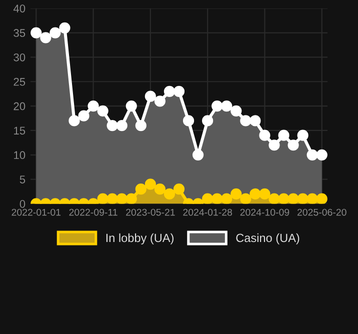 This screenshot has height=334, width=358. What do you see at coordinates (19, 8) in the screenshot?
I see `y-tick-label: 40` at bounding box center [19, 8].